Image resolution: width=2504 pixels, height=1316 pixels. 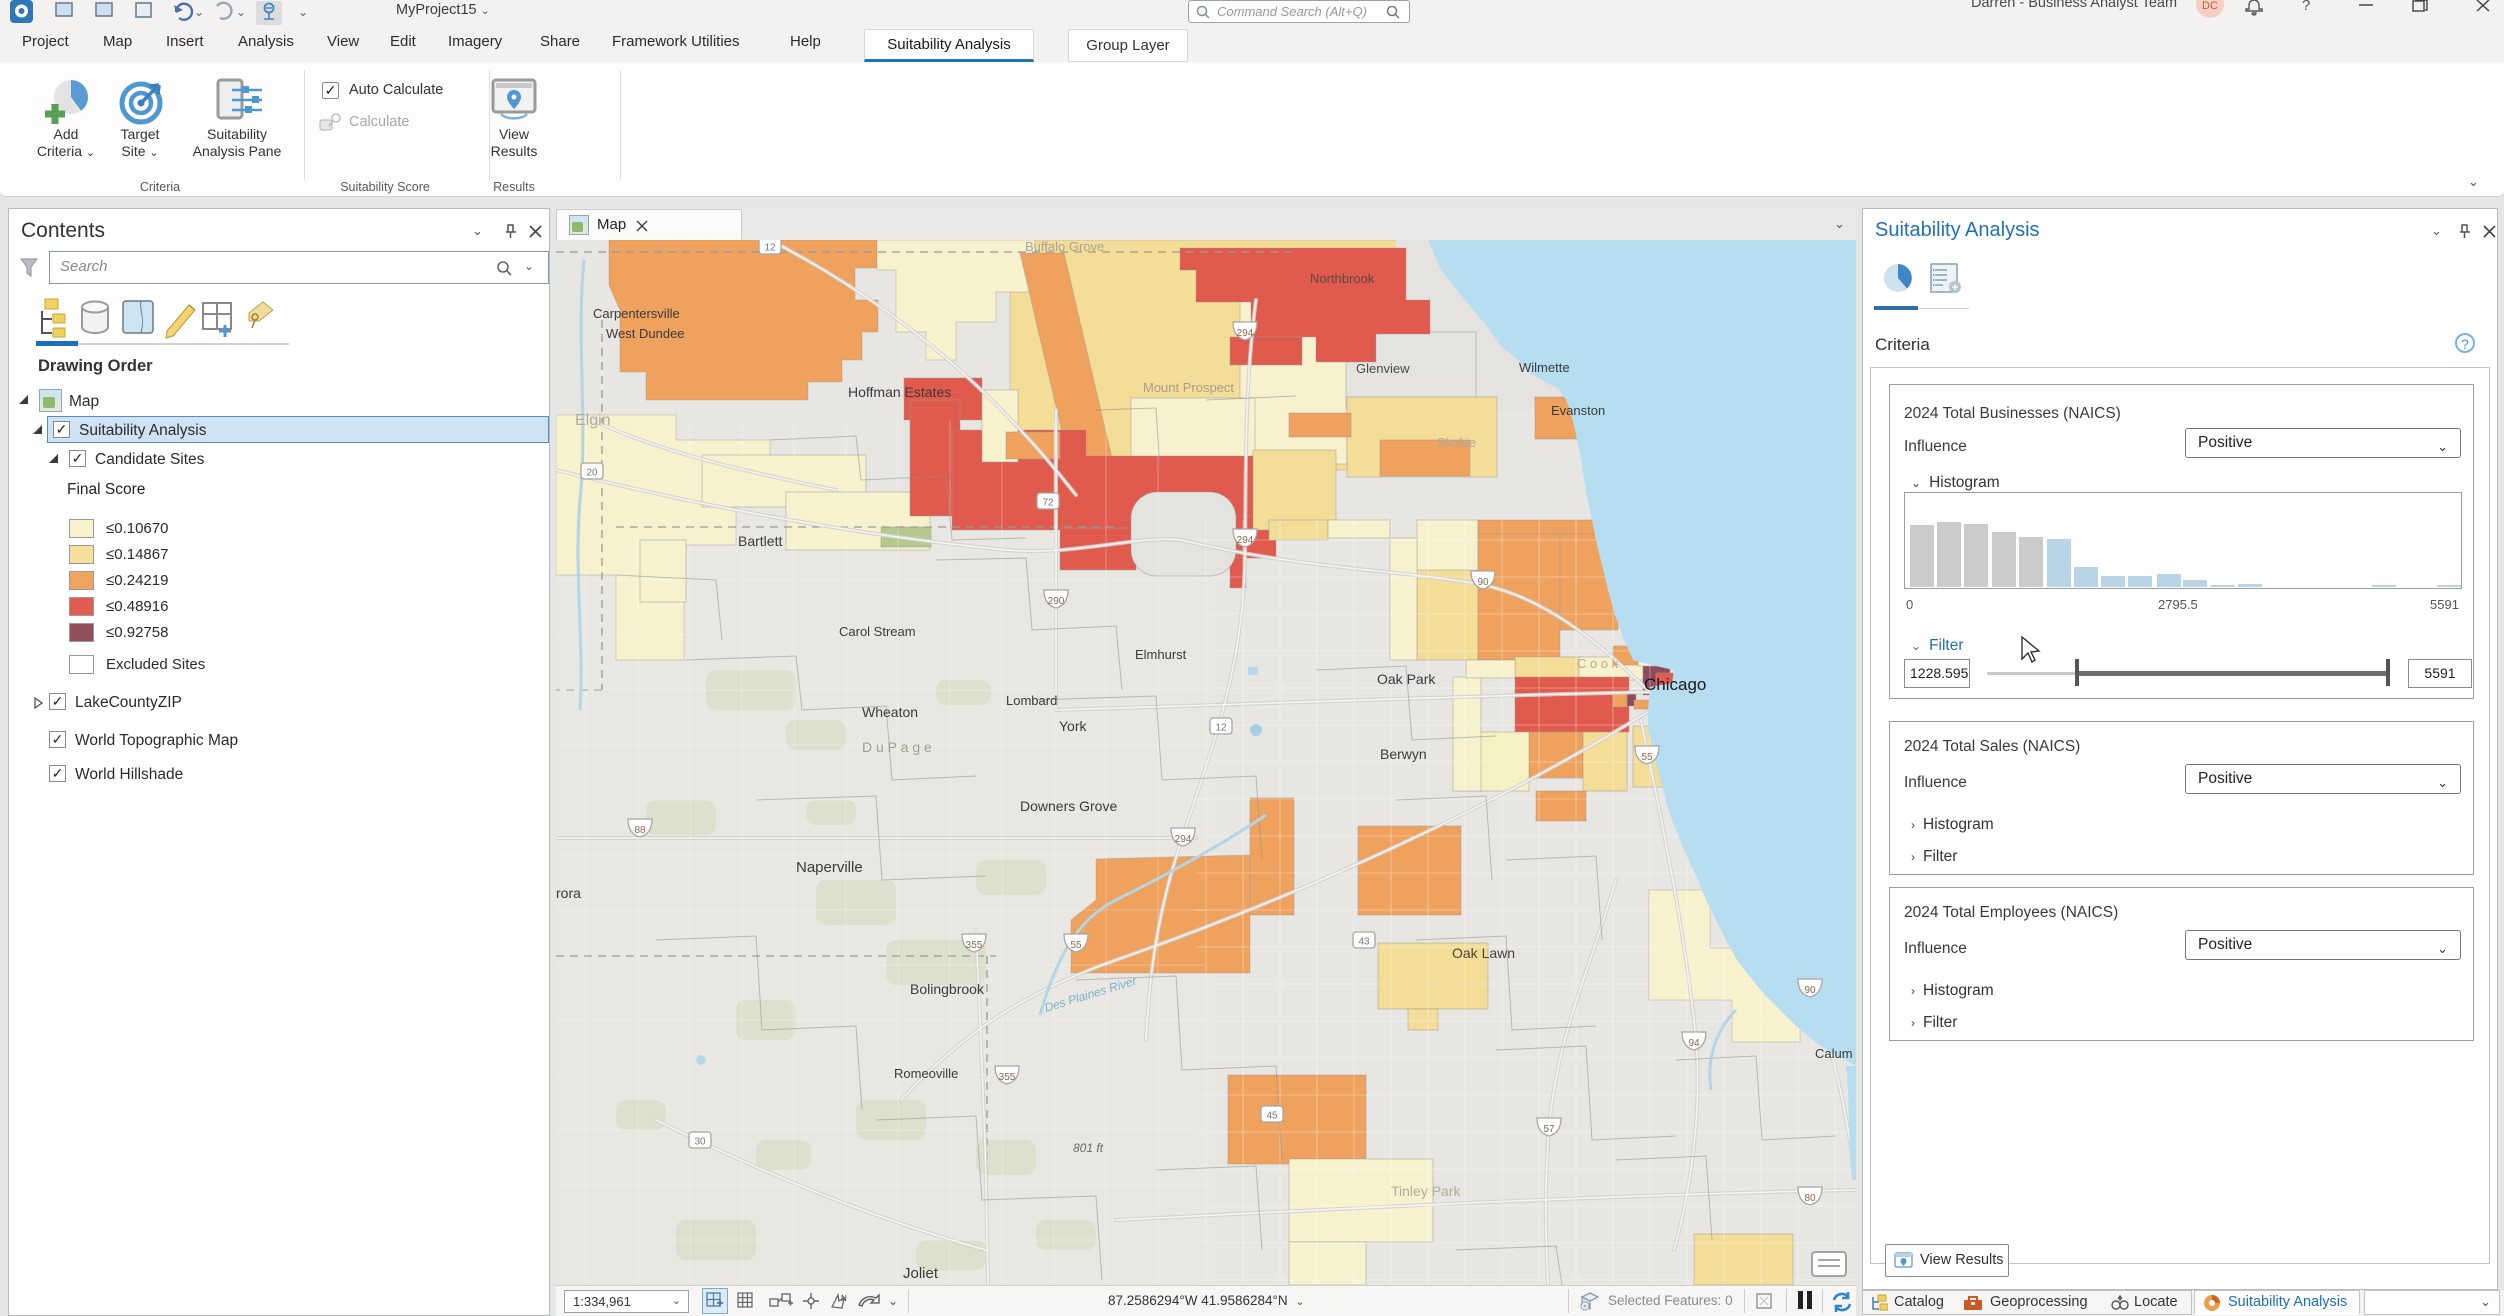 I want to click on svg-text: 30, so click(x=700, y=1142).